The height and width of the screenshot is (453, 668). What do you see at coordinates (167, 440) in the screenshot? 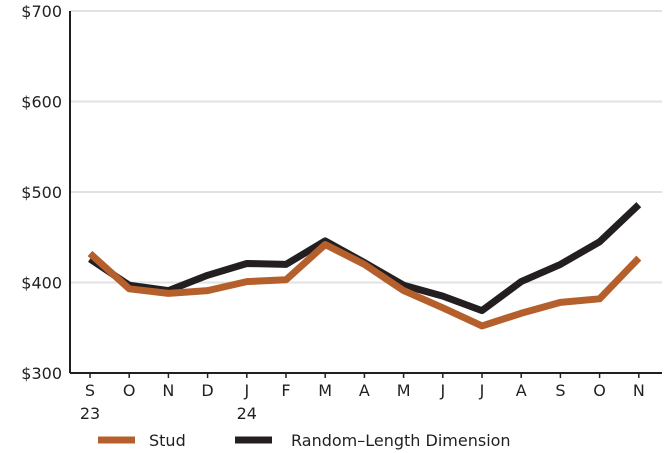
I see `legend-label: Stud` at bounding box center [167, 440].